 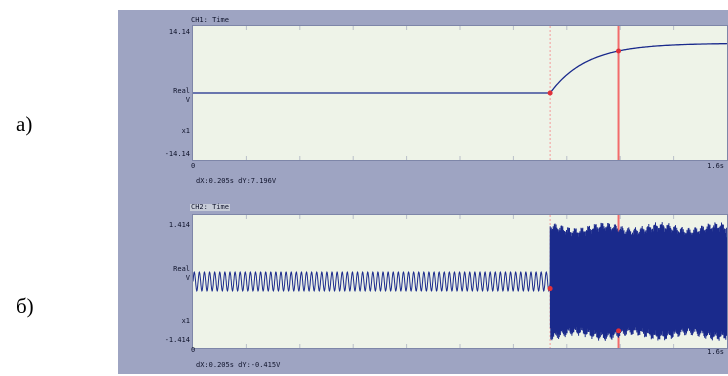 What do you see at coordinates (177, 340) in the screenshot?
I see `y-bottom-label-ch2: -1.414` at bounding box center [177, 340].